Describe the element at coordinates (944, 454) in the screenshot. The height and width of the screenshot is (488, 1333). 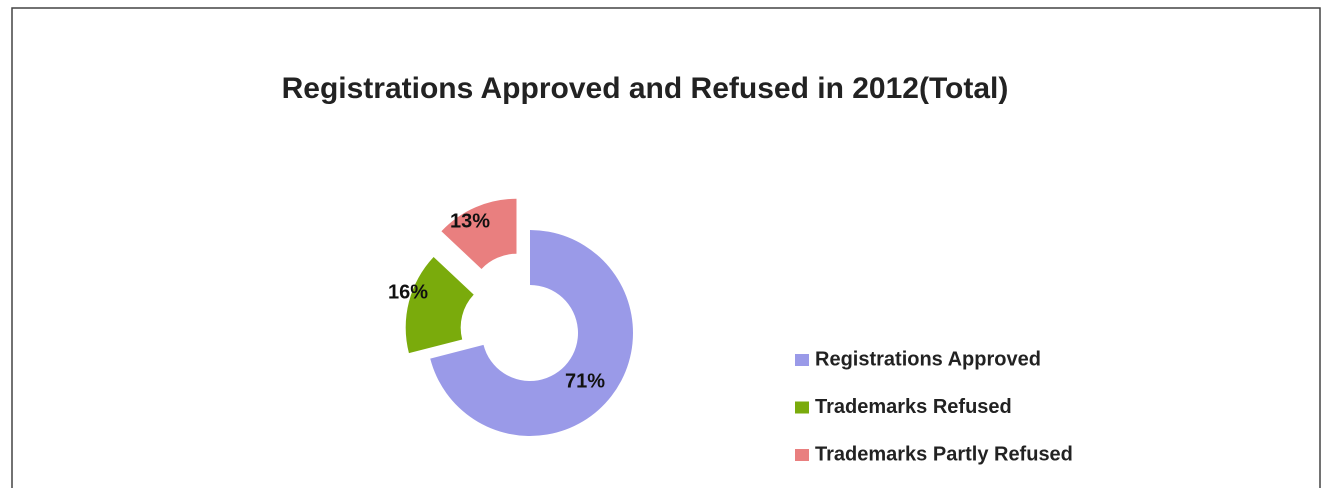
I see `legend-label: Trademarks Partly Refused` at that location.